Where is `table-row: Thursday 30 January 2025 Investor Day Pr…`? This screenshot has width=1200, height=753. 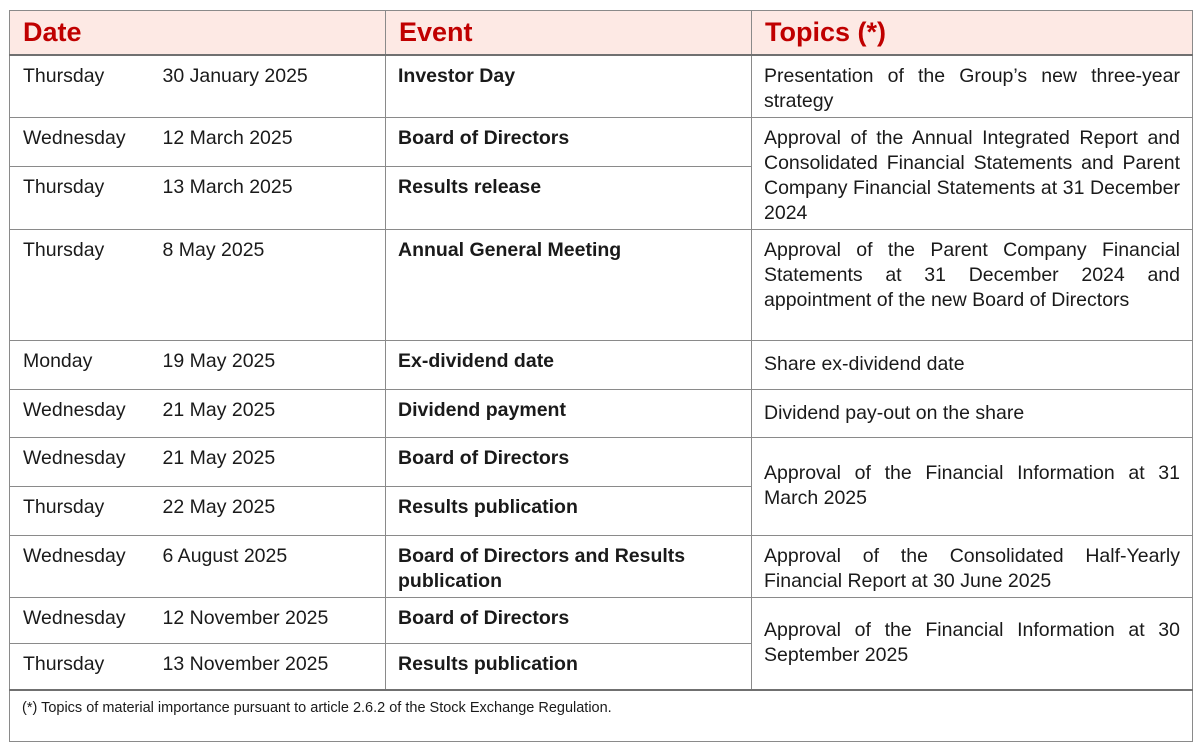 table-row: Thursday 30 January 2025 Investor Day Pr… is located at coordinates (601, 86).